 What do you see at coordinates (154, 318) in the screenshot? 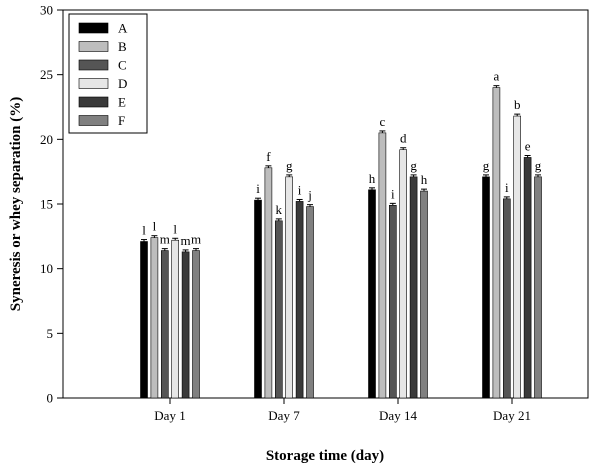
I see `bar-B-day1` at bounding box center [154, 318].